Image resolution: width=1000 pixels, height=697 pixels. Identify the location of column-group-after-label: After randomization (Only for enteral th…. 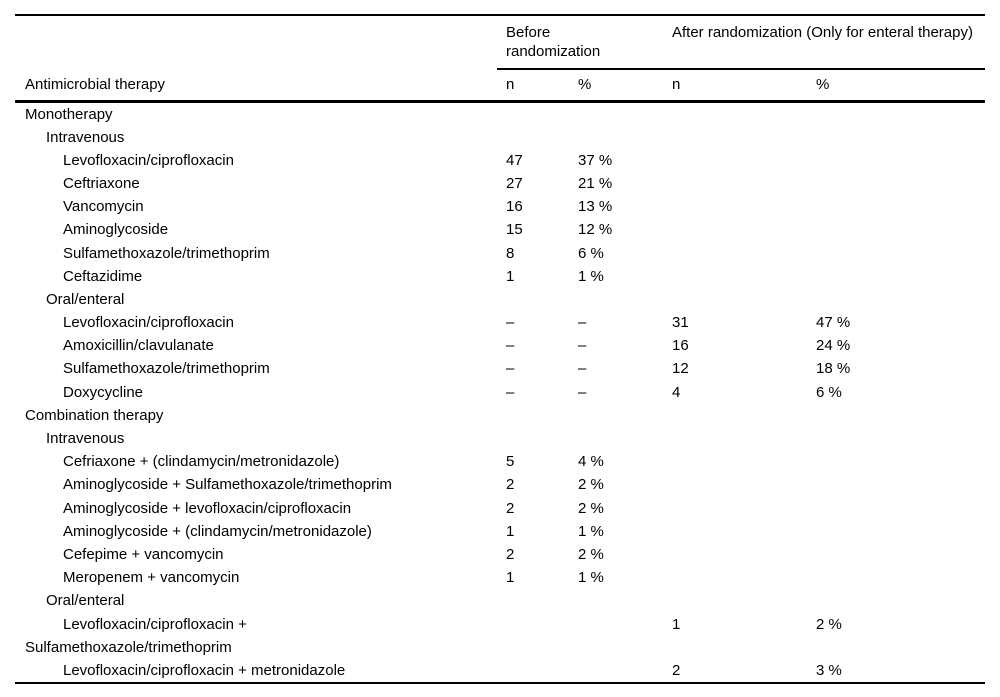
(822, 32).